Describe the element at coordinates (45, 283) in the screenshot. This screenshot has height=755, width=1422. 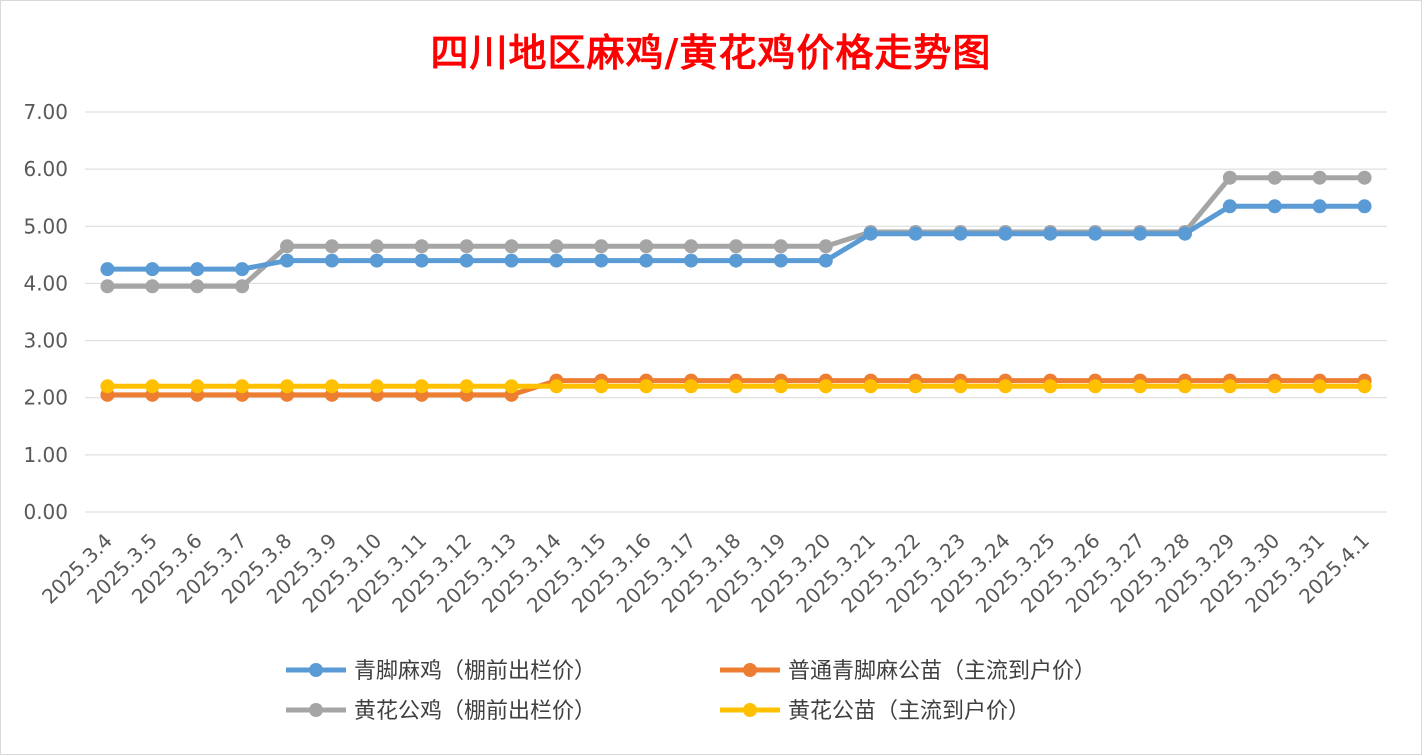
I see `y-tick-label: 4.00` at that location.